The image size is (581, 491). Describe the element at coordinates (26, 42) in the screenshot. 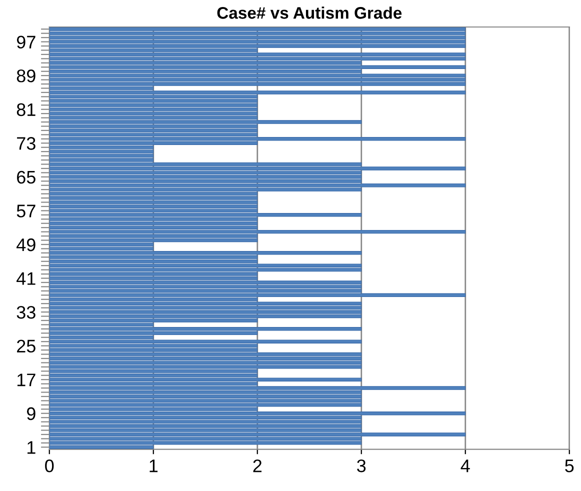

I see `y-tick-label: 97` at that location.